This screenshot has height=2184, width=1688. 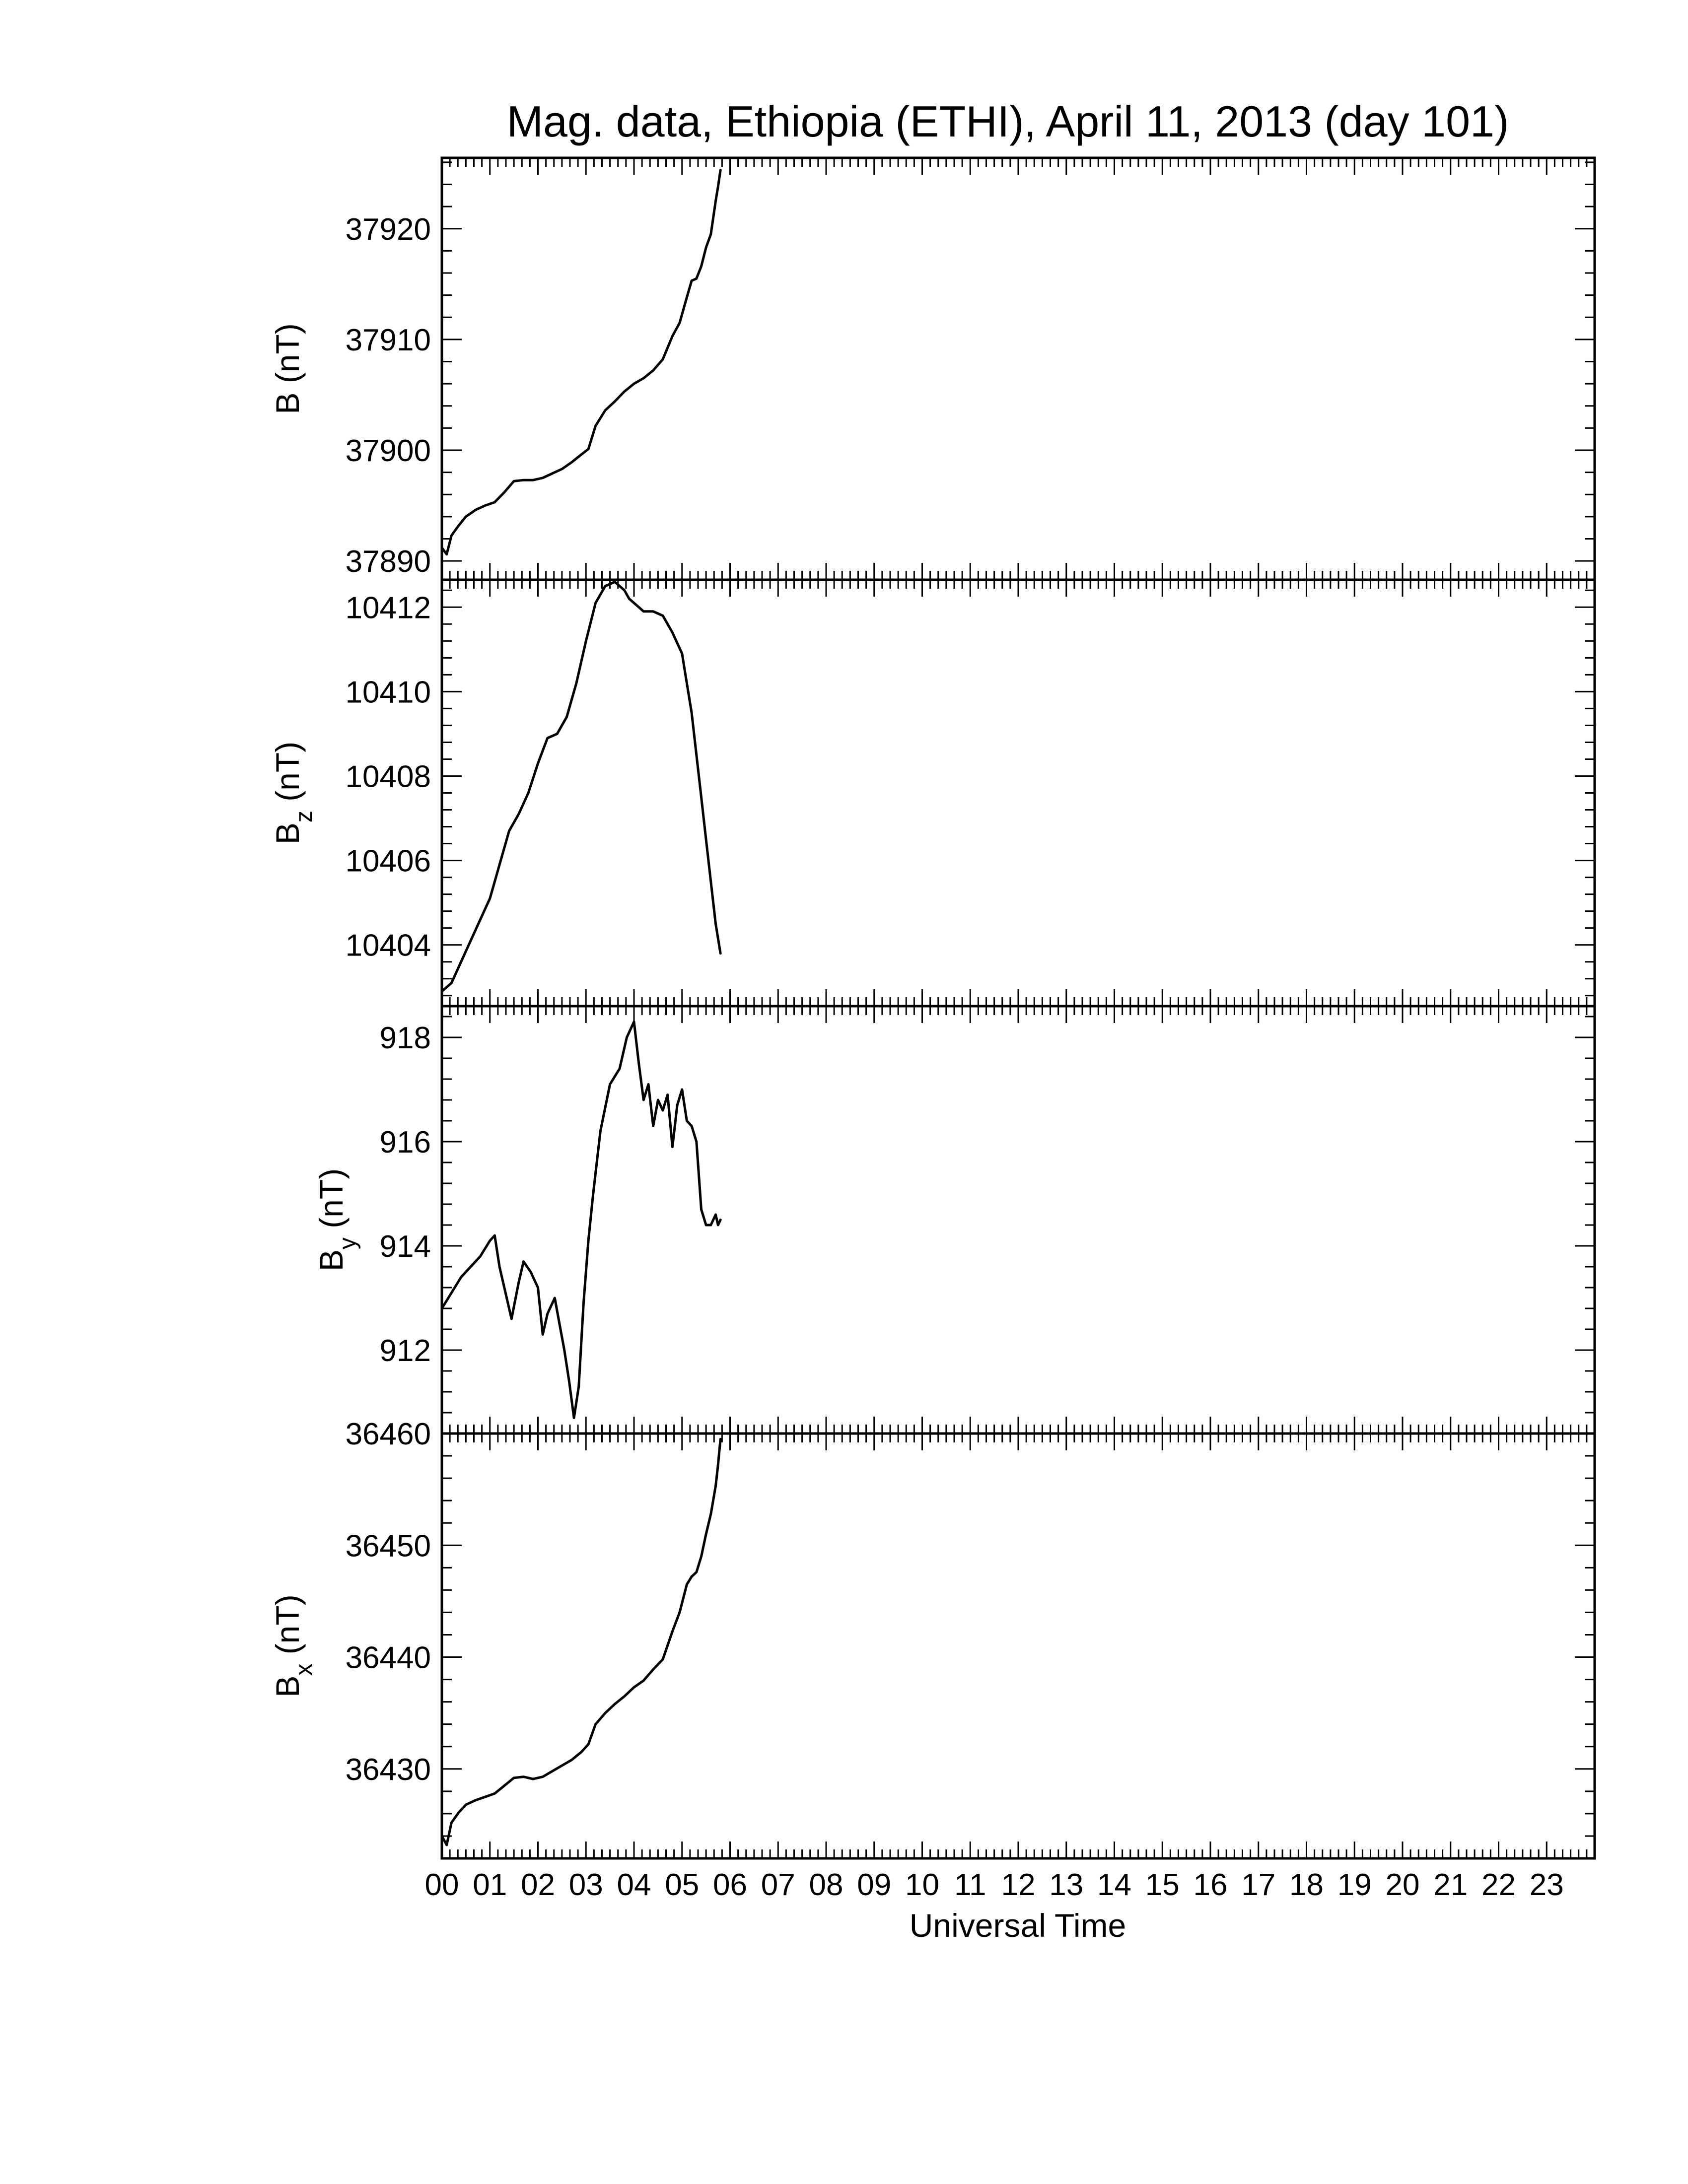 What do you see at coordinates (1018, 368) in the screenshot?
I see `panel-b-frame` at bounding box center [1018, 368].